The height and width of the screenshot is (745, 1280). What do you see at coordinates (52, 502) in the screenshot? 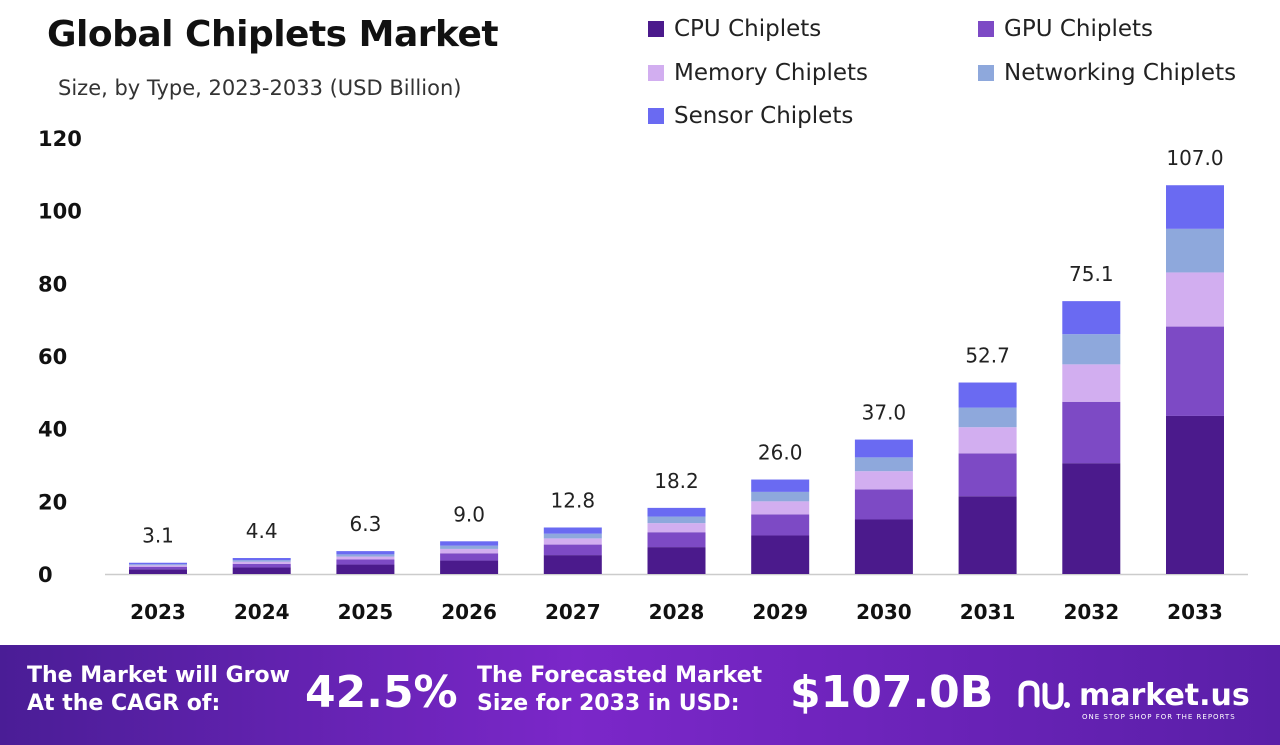
I see `y-tick-label: 20` at bounding box center [52, 502].